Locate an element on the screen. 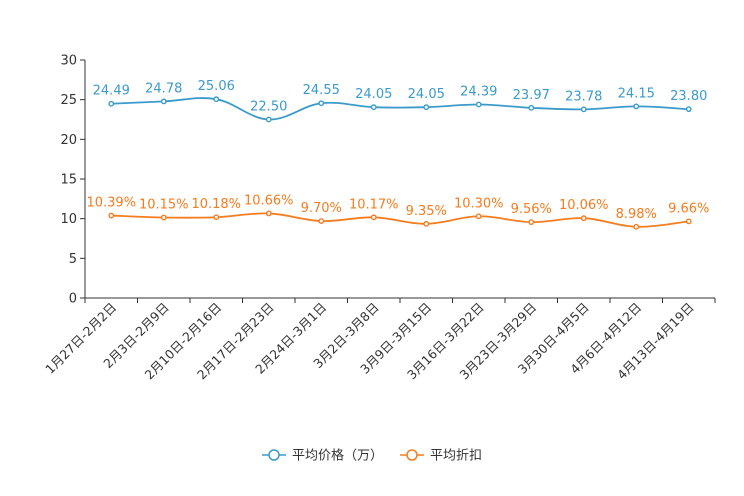 The image size is (744, 496). data-label: 24.39 is located at coordinates (478, 92).